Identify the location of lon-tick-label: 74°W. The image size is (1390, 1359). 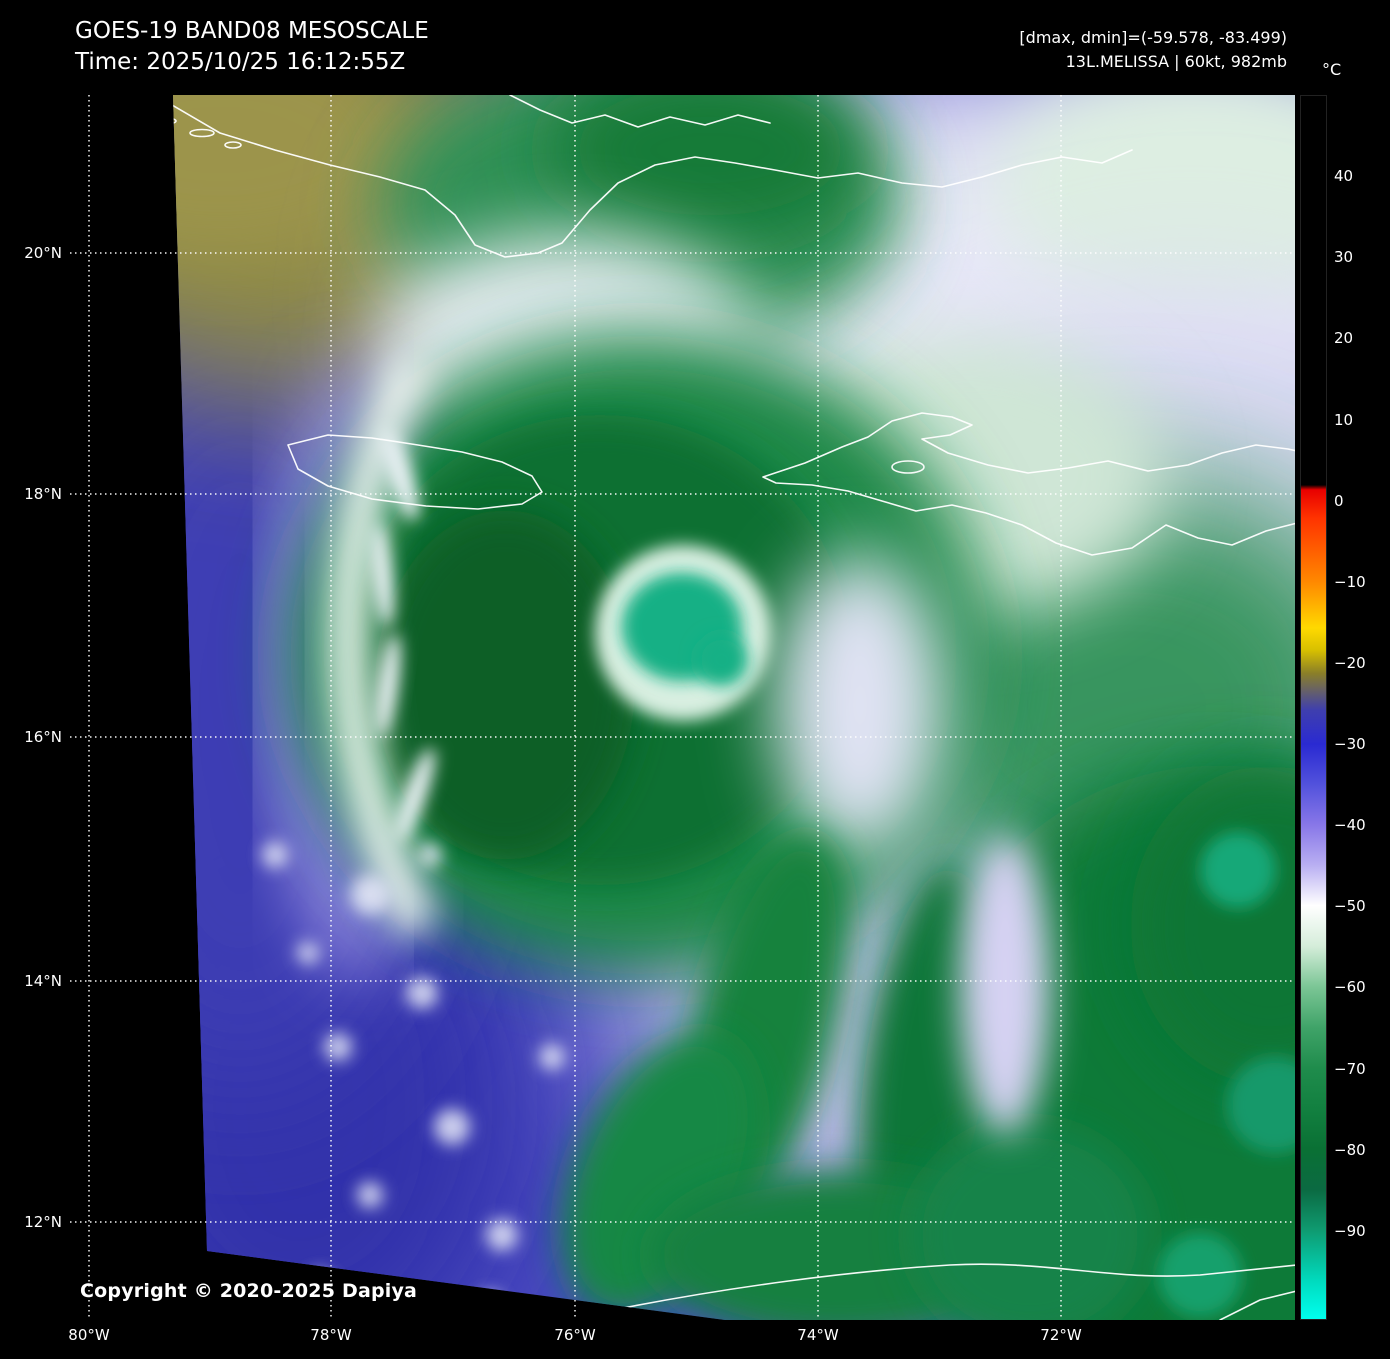
(818, 1335).